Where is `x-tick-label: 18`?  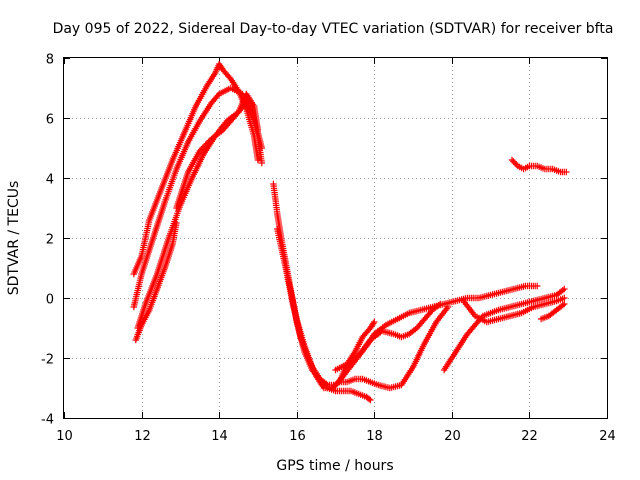
x-tick-label: 18 is located at coordinates (374, 436).